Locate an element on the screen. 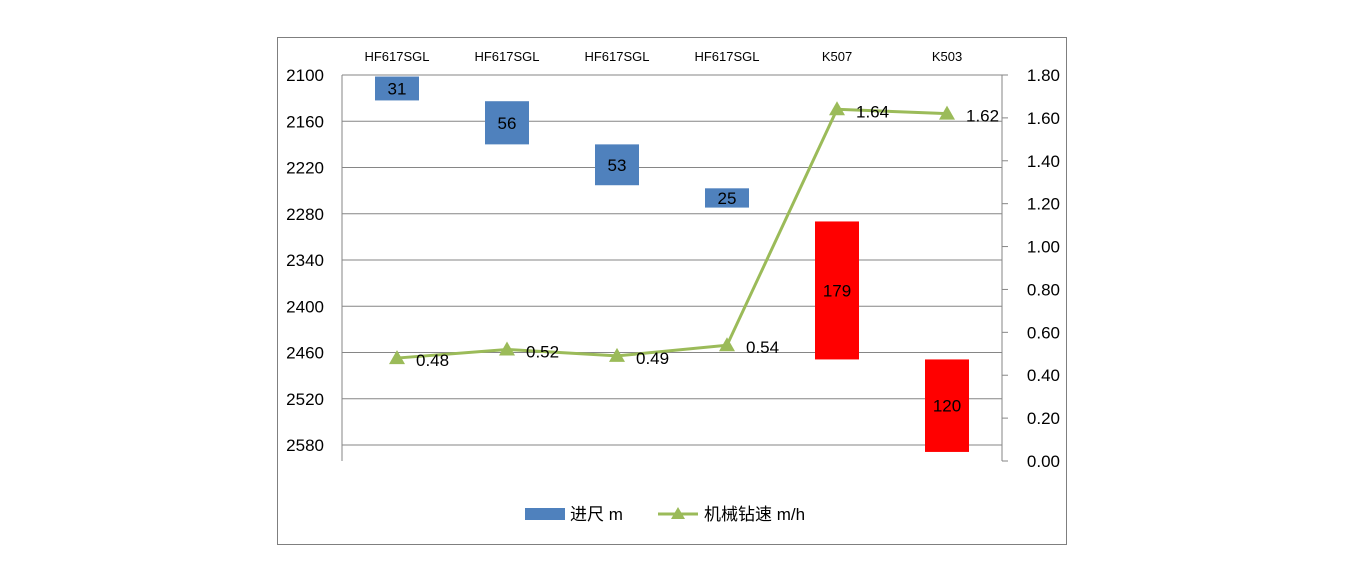  bar-value-label: 179 is located at coordinates (837, 290).